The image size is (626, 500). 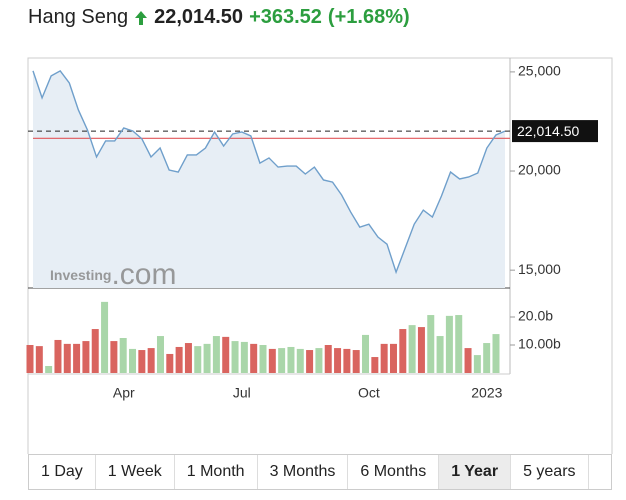 I want to click on watermark-brand: Investing, so click(x=80, y=275).